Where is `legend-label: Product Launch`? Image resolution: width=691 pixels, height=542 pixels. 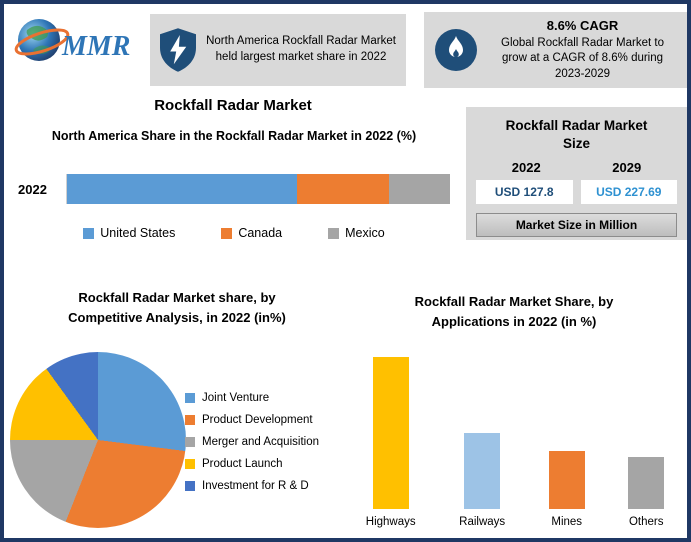 legend-label: Product Launch is located at coordinates (242, 464).